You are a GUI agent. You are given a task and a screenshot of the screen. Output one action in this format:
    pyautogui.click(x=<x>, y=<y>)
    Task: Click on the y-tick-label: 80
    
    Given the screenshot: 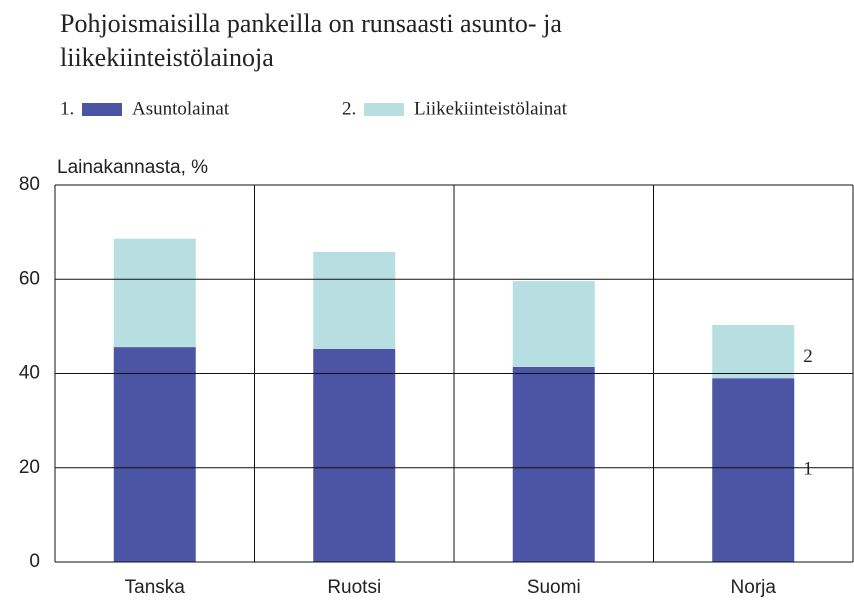 What is the action you would take?
    pyautogui.click(x=29, y=184)
    